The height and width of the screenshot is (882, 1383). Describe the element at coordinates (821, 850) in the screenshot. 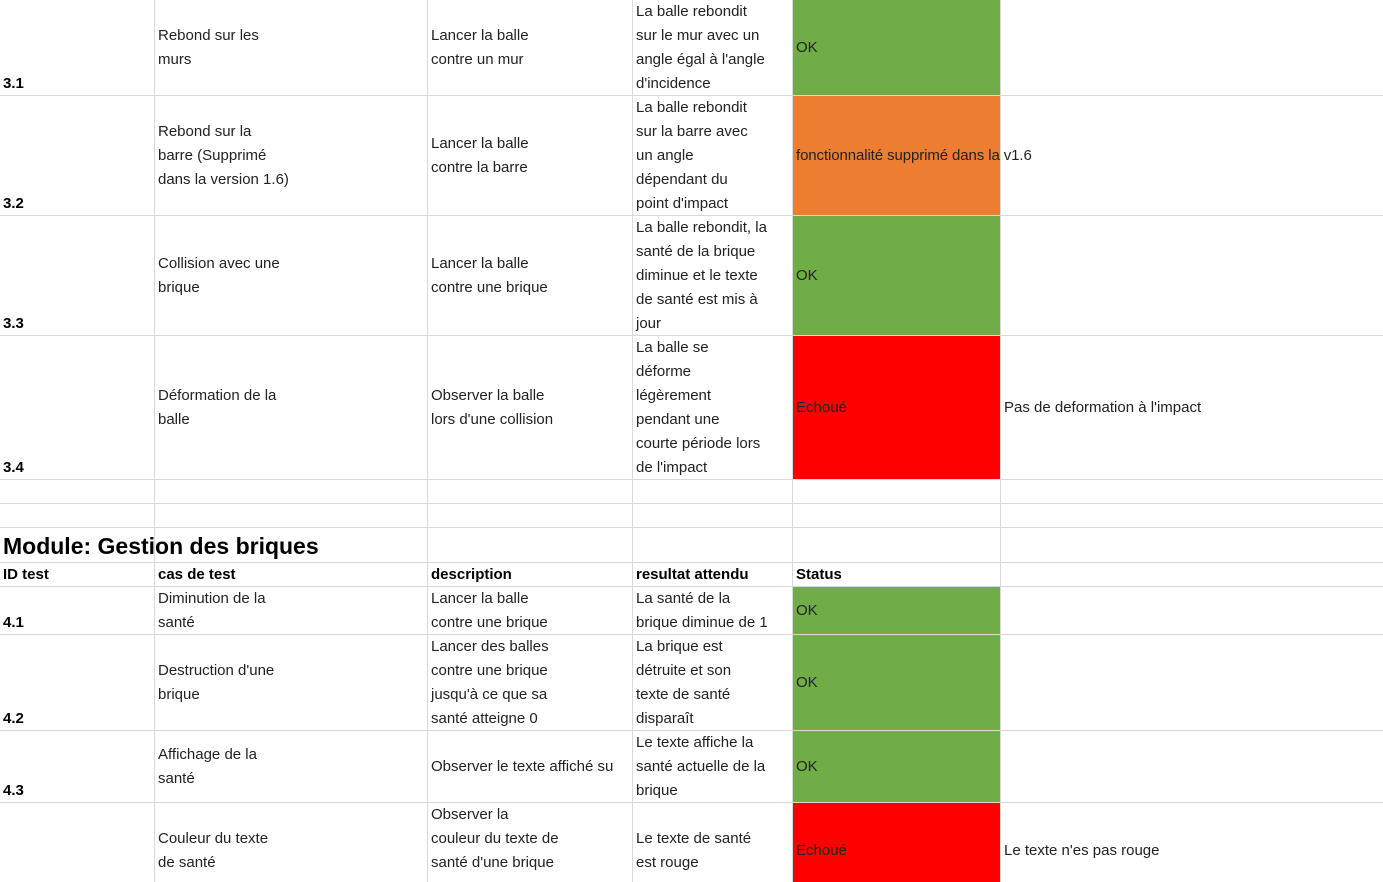

I see `status-4-4: Echoué` at that location.